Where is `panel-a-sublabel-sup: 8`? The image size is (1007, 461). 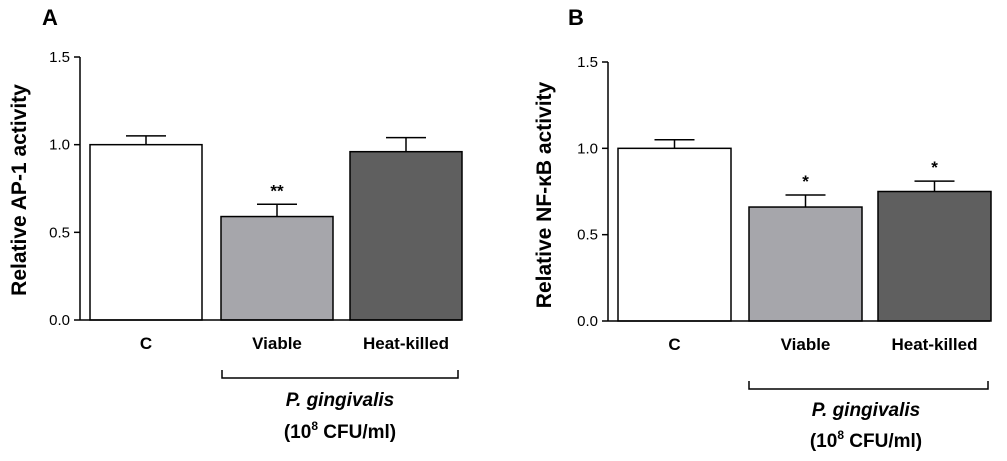 panel-a-sublabel-sup: 8 is located at coordinates (314, 426).